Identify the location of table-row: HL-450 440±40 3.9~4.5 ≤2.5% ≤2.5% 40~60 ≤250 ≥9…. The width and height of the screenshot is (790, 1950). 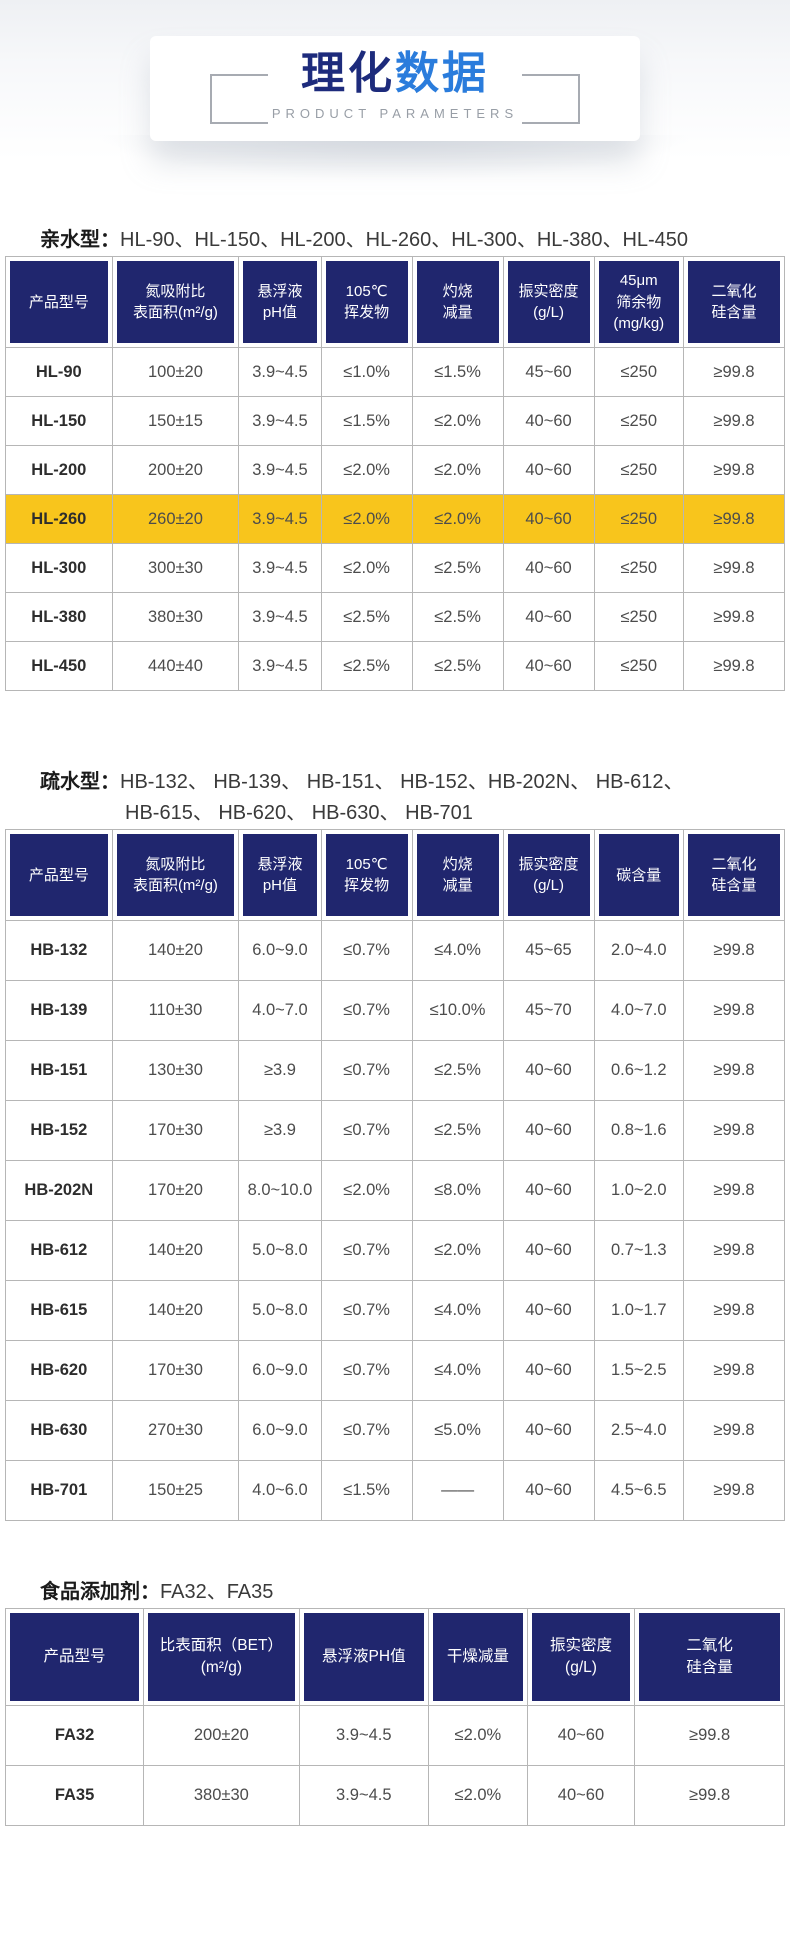
(395, 666).